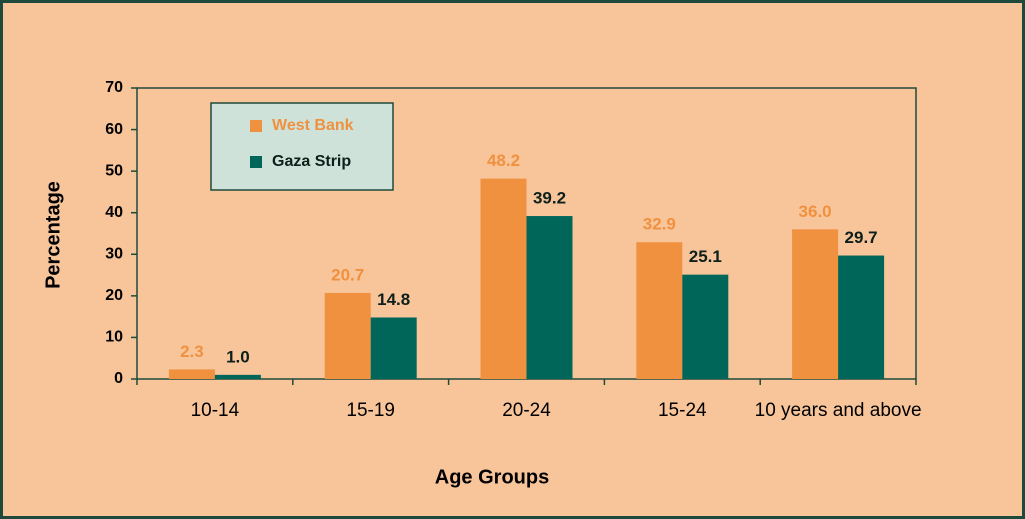 The width and height of the screenshot is (1025, 519). I want to click on y-tick-label: 40, so click(114, 212).